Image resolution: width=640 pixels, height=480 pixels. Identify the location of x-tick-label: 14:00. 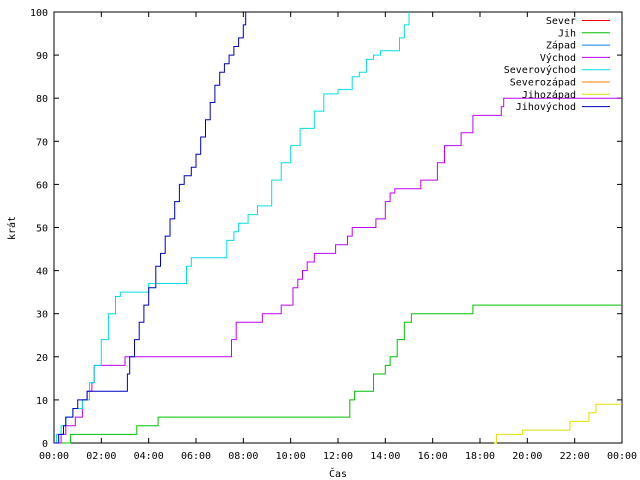
(385, 456).